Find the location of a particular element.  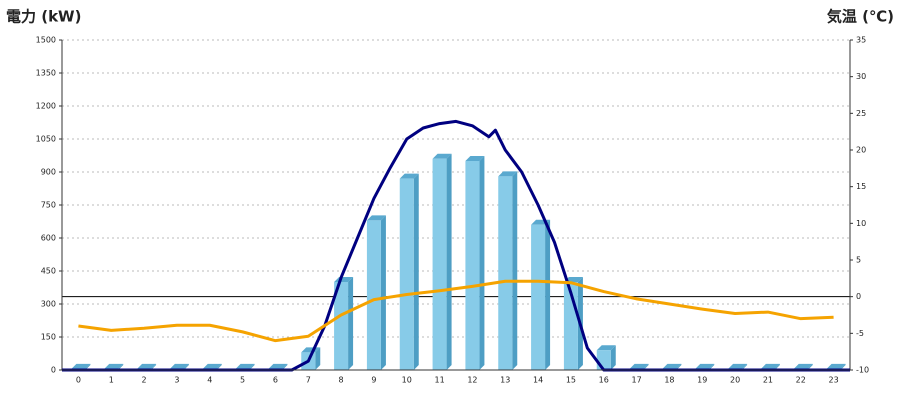

y2-tick-label: -10 is located at coordinates (862, 370).